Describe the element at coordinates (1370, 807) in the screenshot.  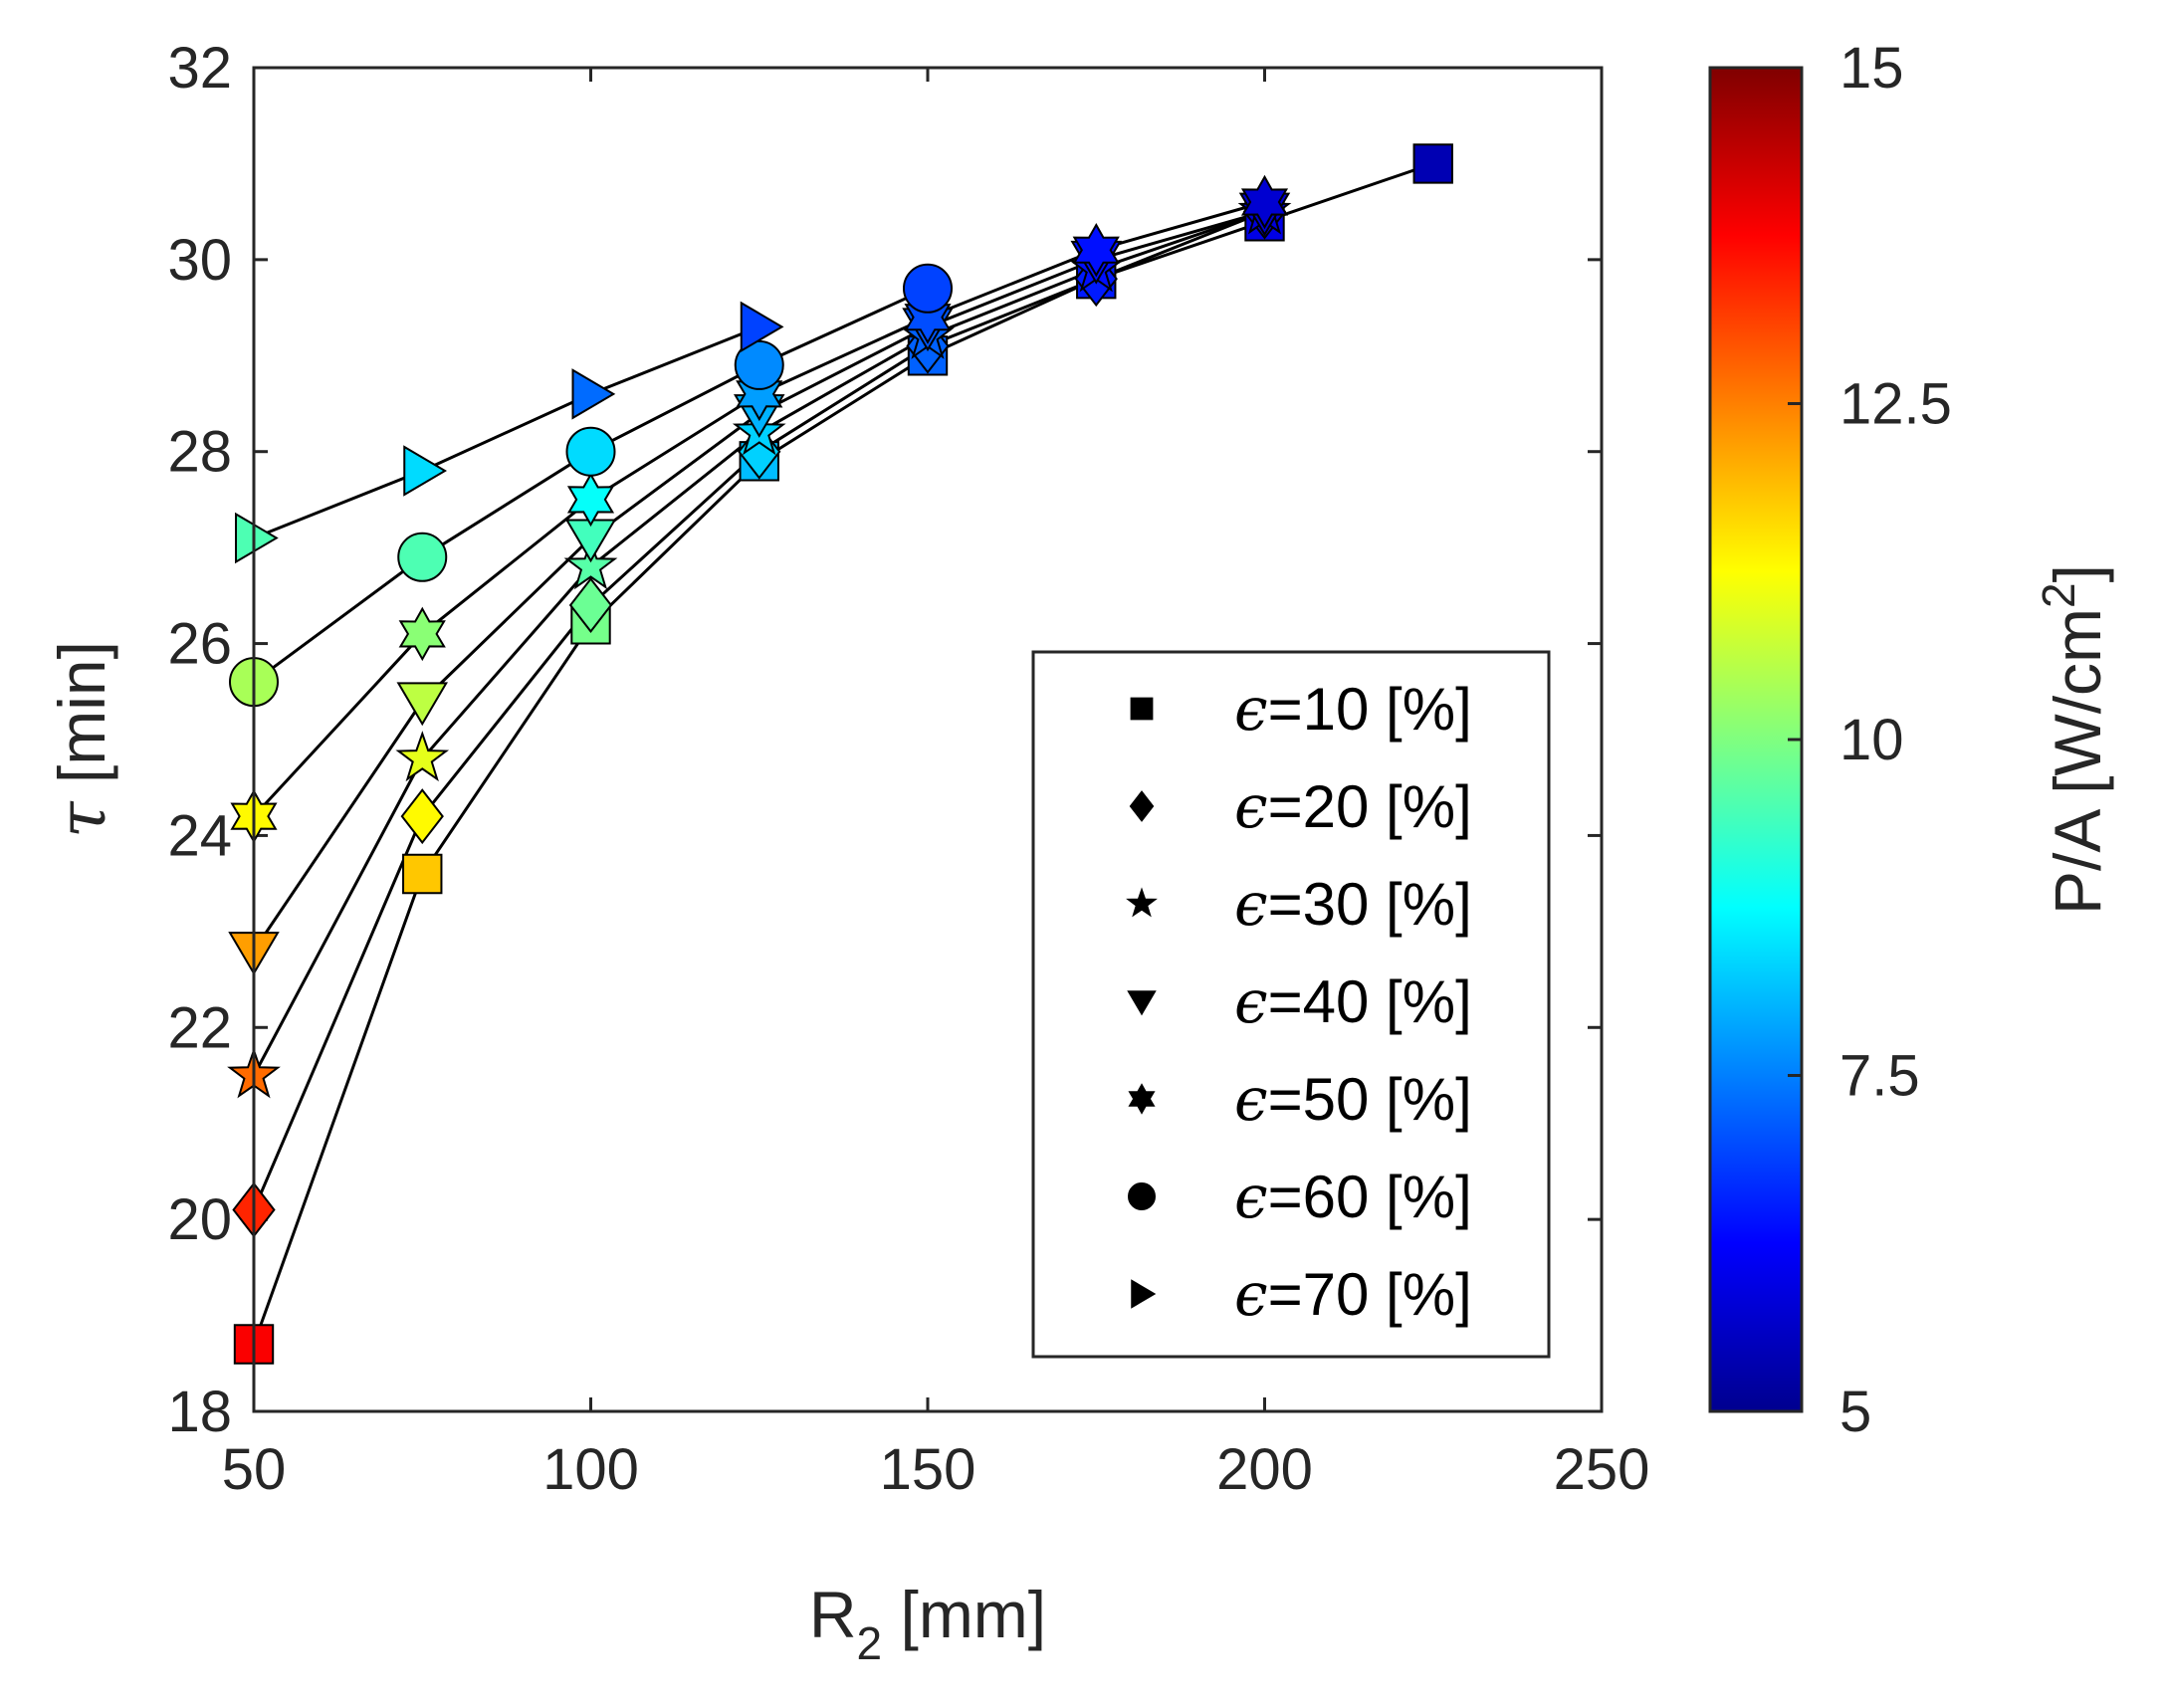
I see `legend-value: =20 [%]` at that location.